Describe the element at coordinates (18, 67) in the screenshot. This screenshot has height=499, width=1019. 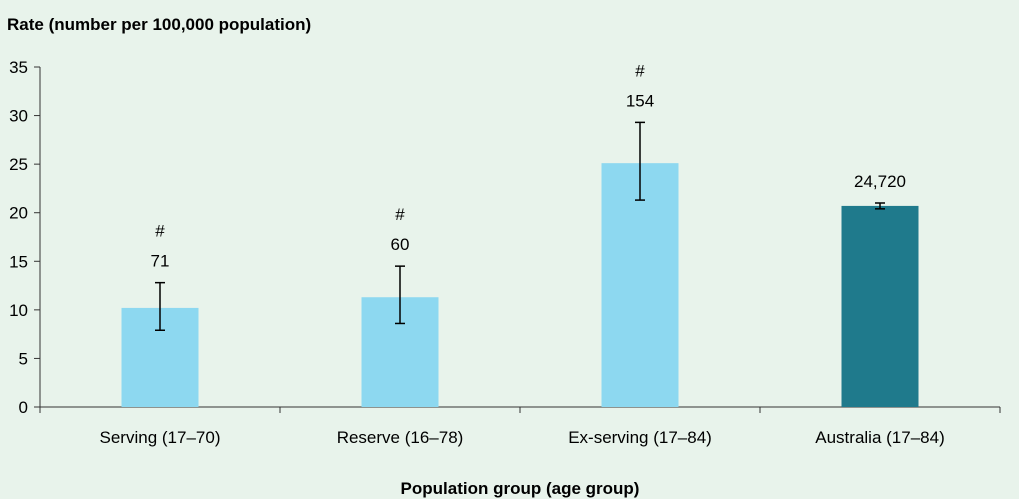
I see `y-tick-label: 35` at that location.